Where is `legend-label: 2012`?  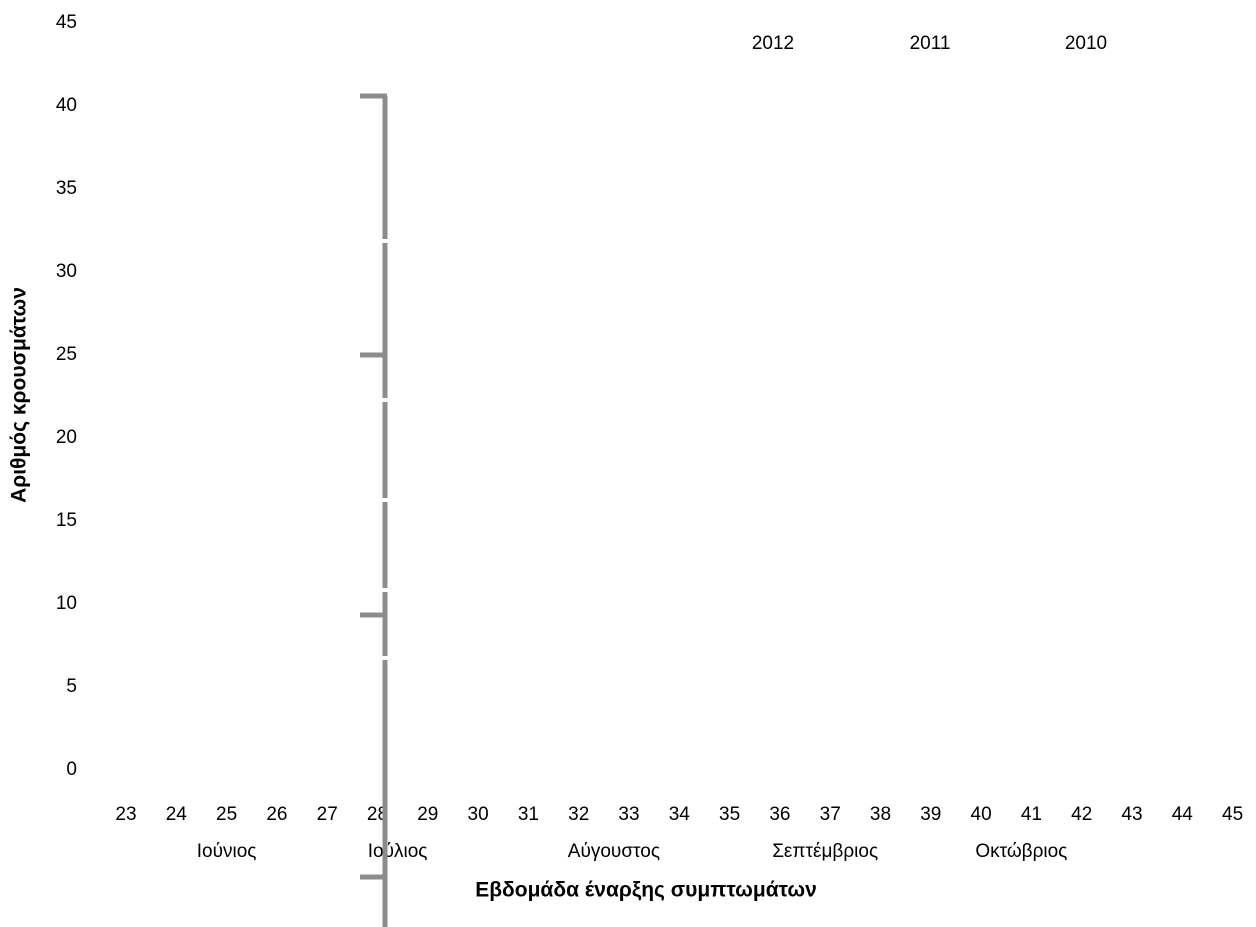 legend-label: 2012 is located at coordinates (773, 43).